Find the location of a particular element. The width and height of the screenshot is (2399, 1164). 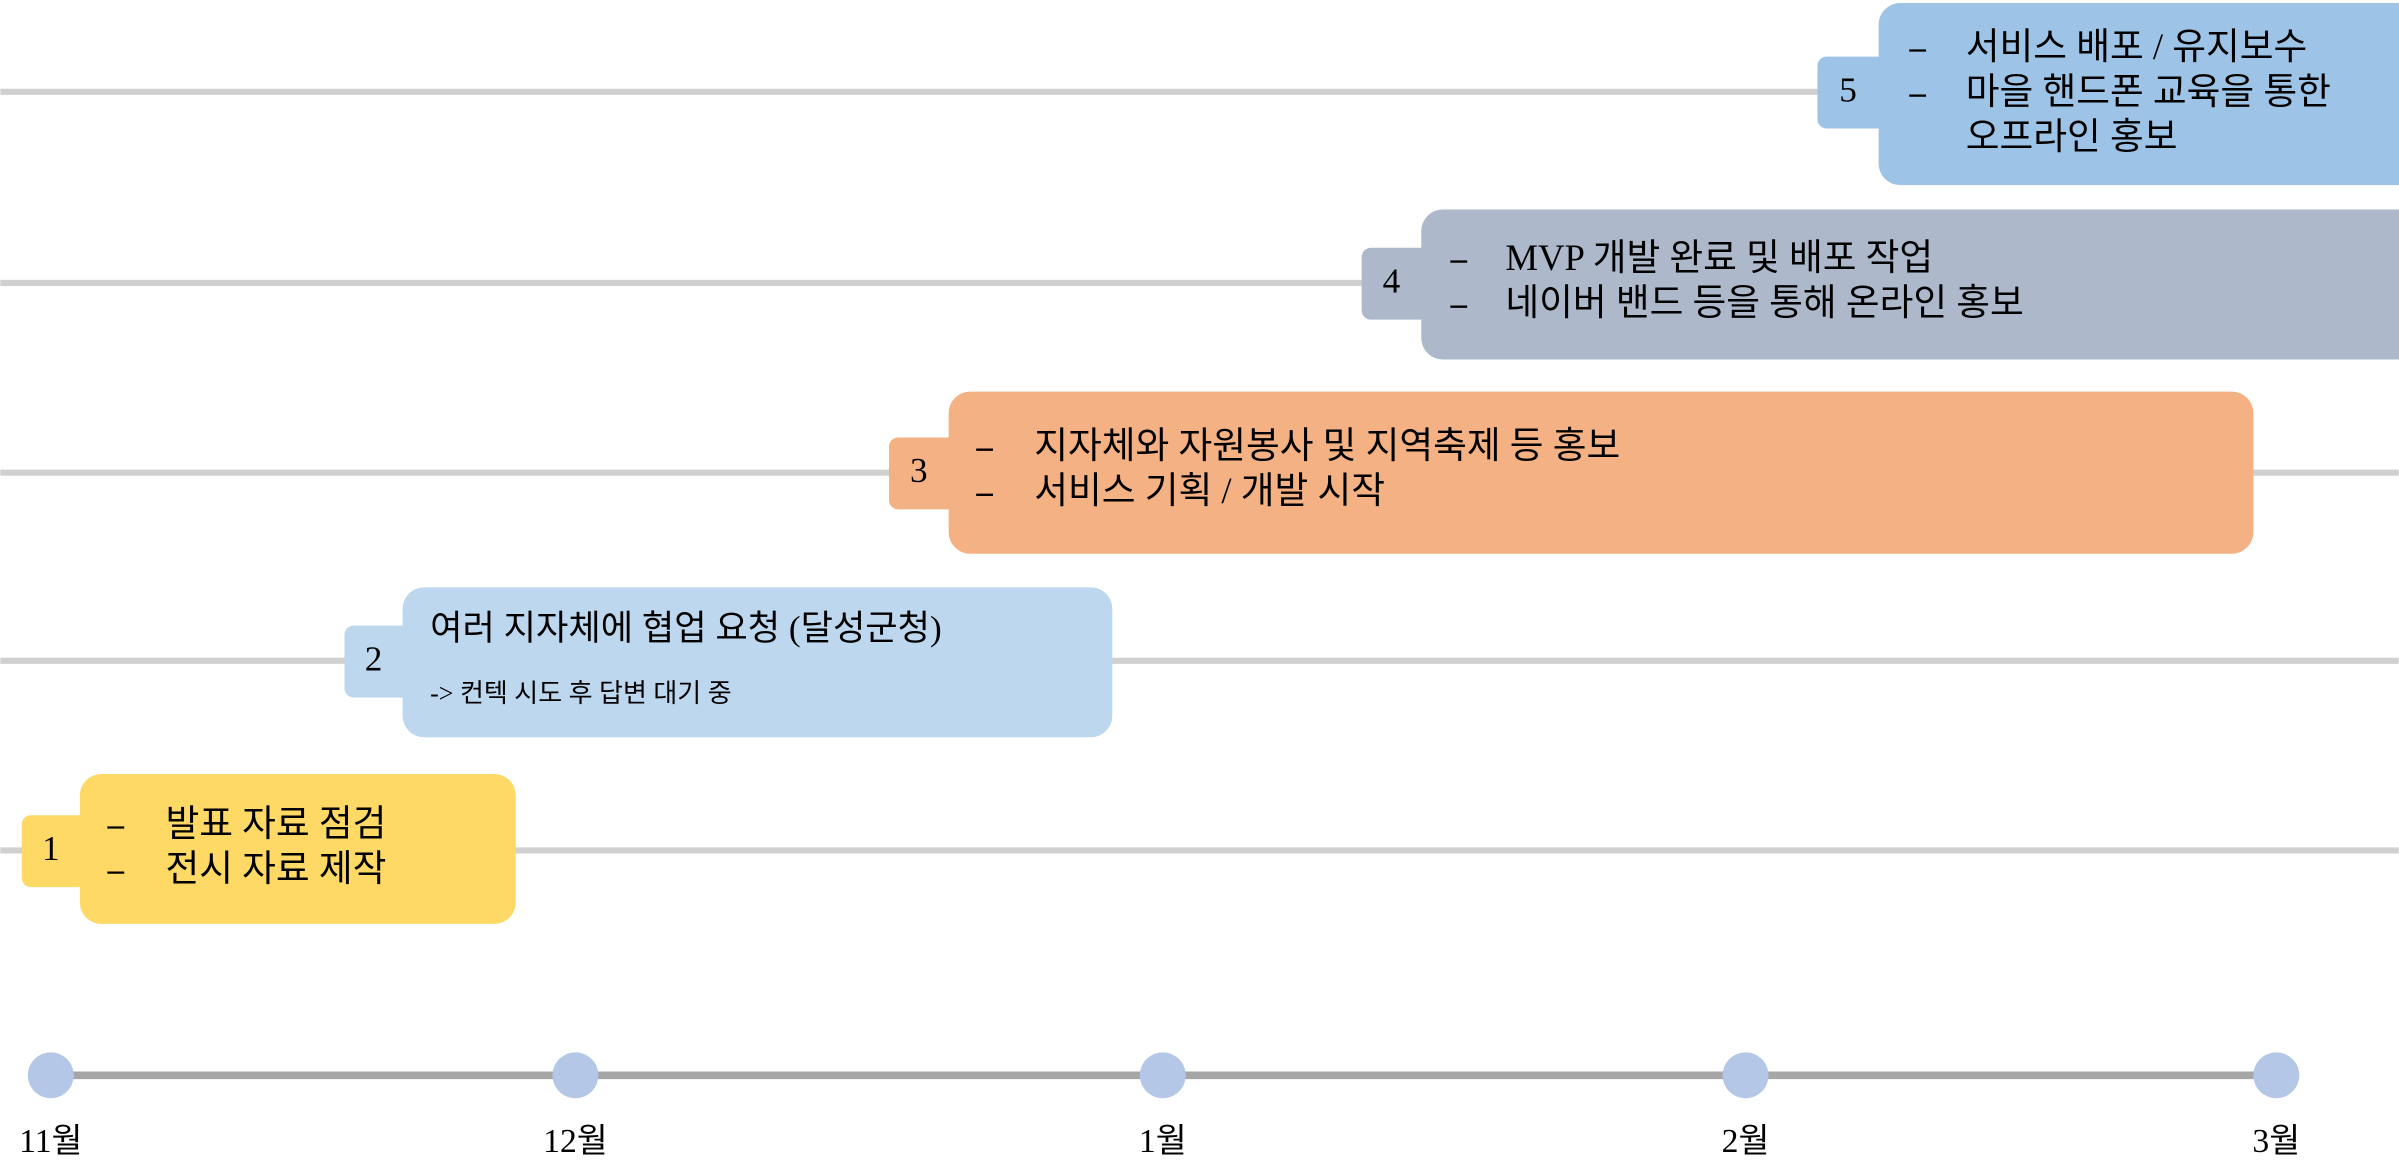

stage-number: 4 is located at coordinates (1392, 281).